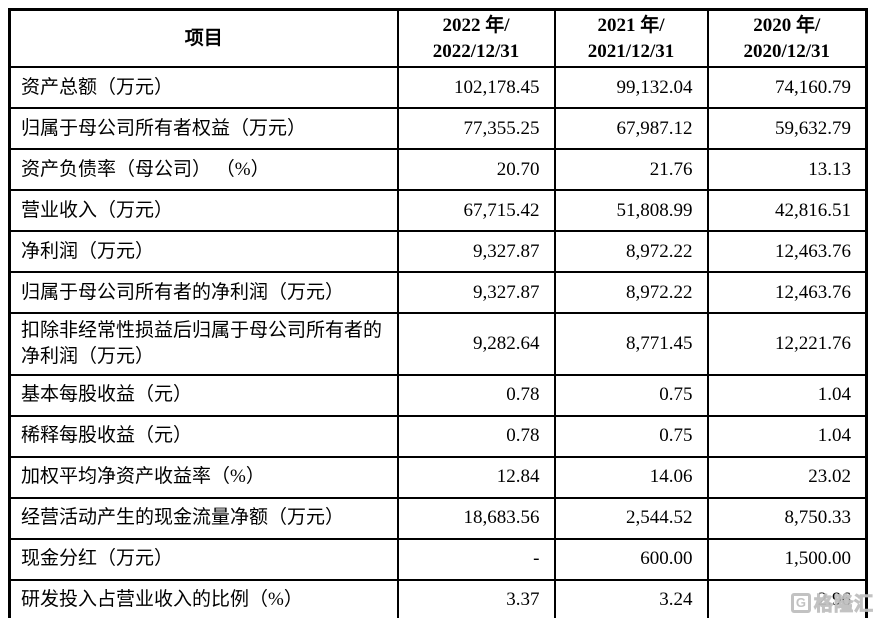 This screenshot has height=618, width=878. Describe the element at coordinates (631, 477) in the screenshot. I see `row-value: 14.06` at that location.